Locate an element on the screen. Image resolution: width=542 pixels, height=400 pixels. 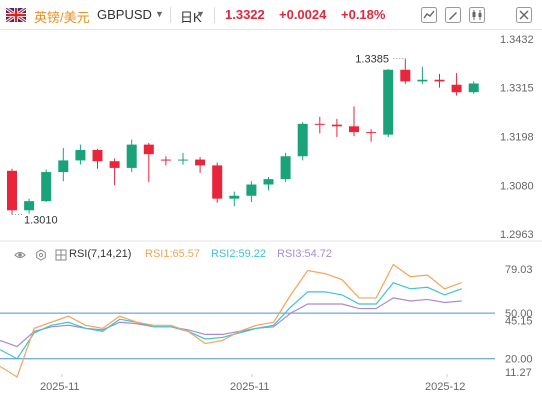
chart-line-icon is located at coordinates (429, 15).